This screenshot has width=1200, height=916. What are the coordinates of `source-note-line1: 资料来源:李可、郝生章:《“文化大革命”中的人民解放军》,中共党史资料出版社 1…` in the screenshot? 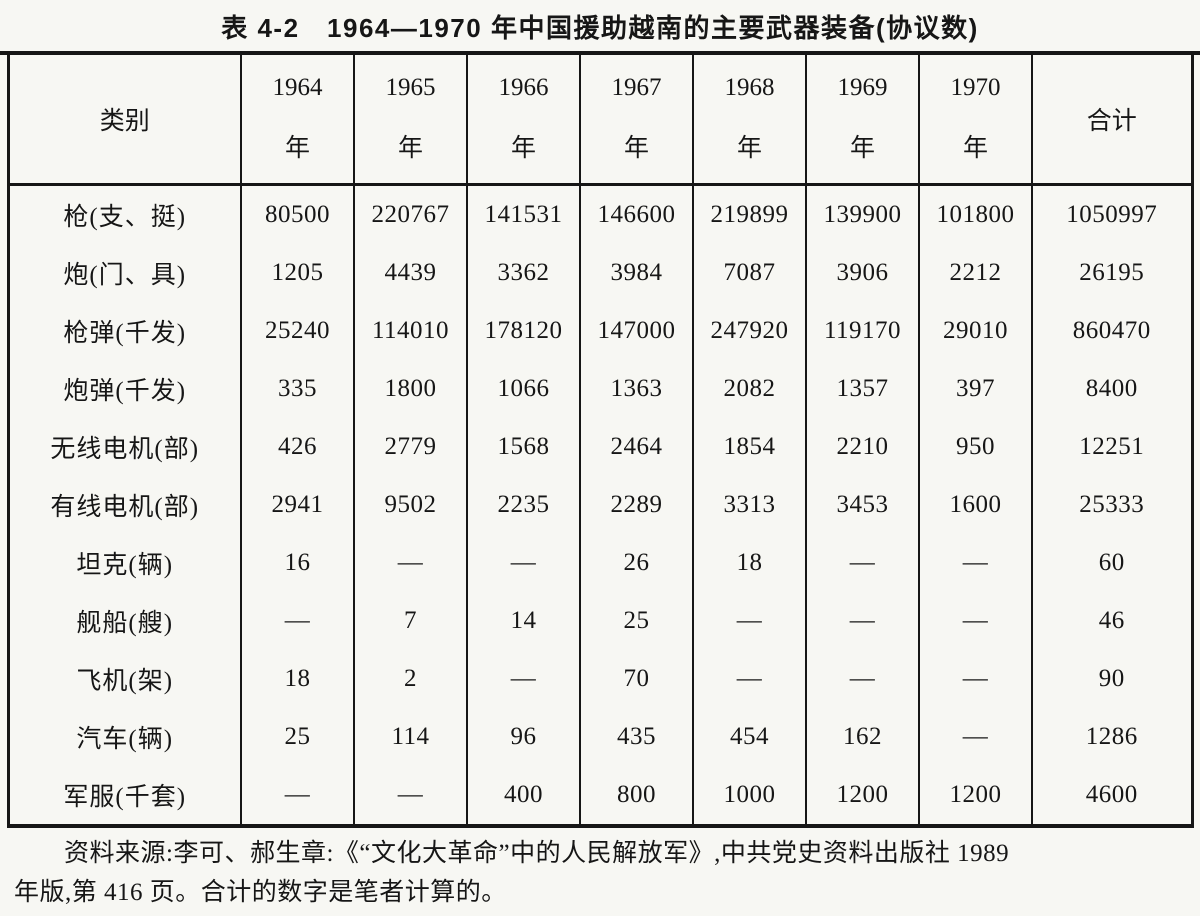 It's located at (537, 853).